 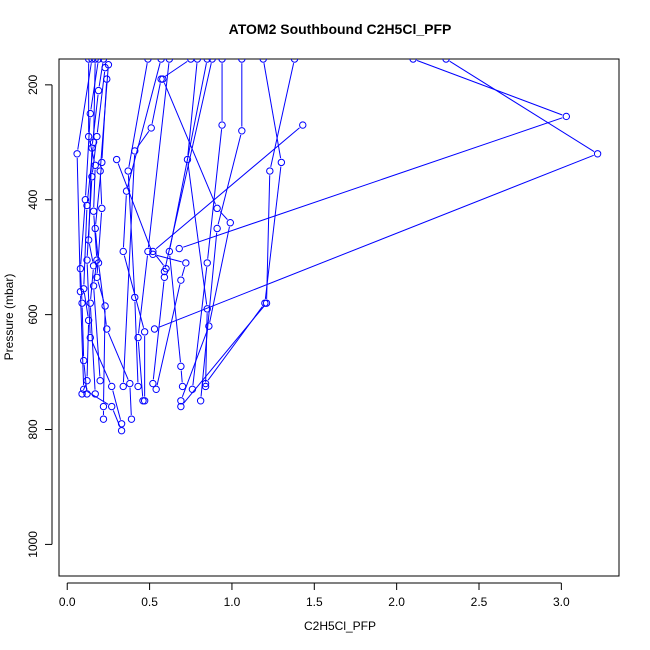 What do you see at coordinates (268, 237) in the screenshot?
I see `series-18-segment` at bounding box center [268, 237].